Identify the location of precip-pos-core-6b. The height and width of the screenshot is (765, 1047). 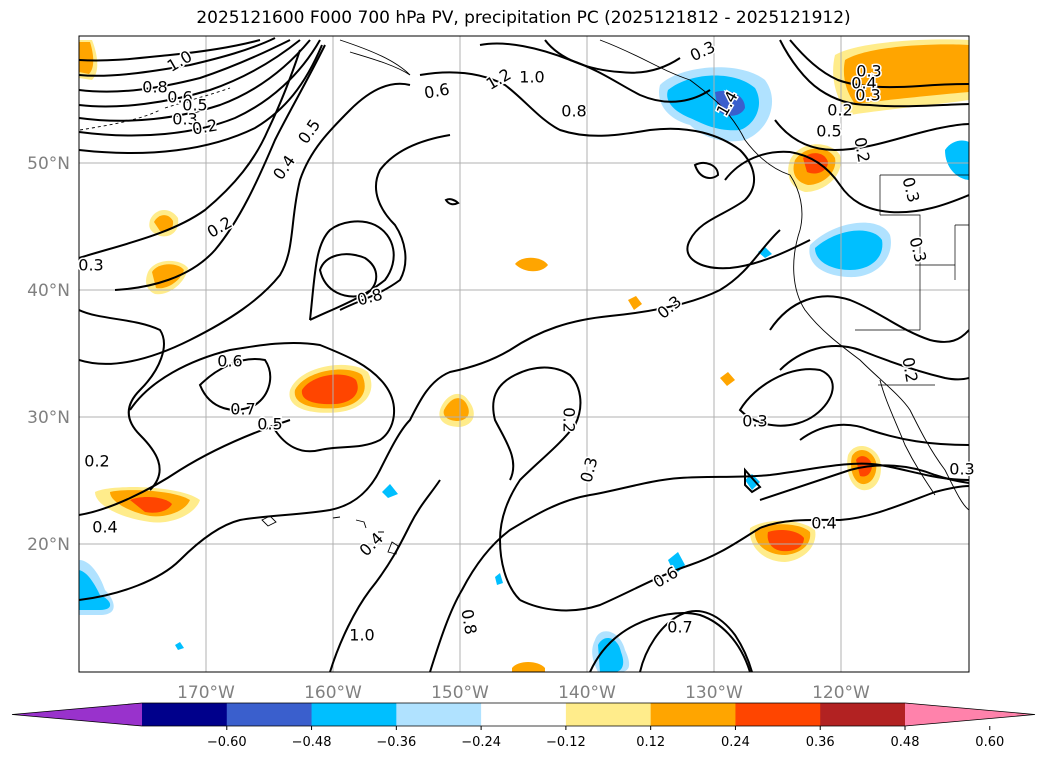
(785, 541).